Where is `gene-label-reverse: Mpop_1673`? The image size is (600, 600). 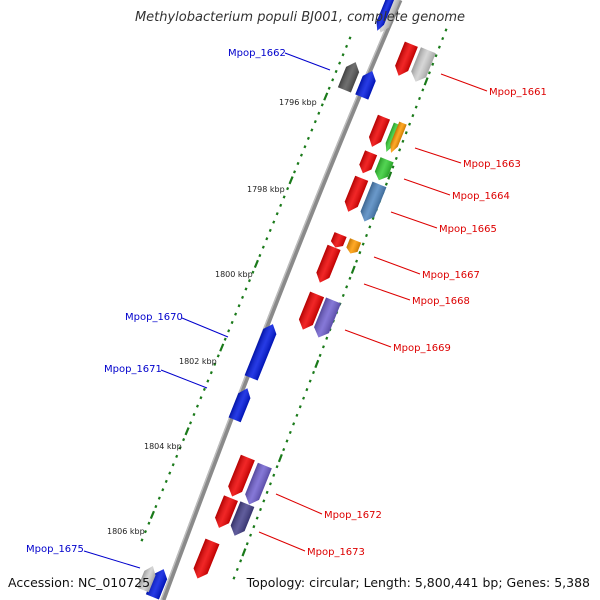
gene-label-reverse: Mpop_1673 is located at coordinates (336, 552).